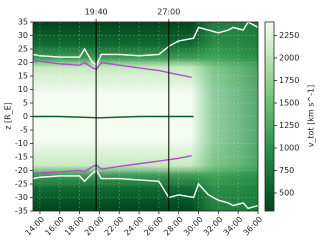 The width and height of the screenshot is (320, 240). I want to click on x-tick-label: 22:00, so click(114, 226).